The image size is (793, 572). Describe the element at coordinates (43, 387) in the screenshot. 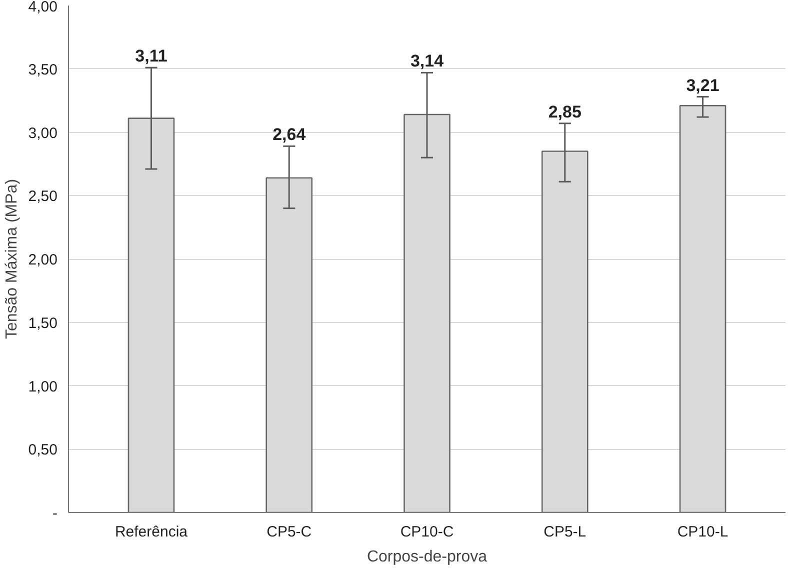

I see `y-tick-label: 1,00` at that location.